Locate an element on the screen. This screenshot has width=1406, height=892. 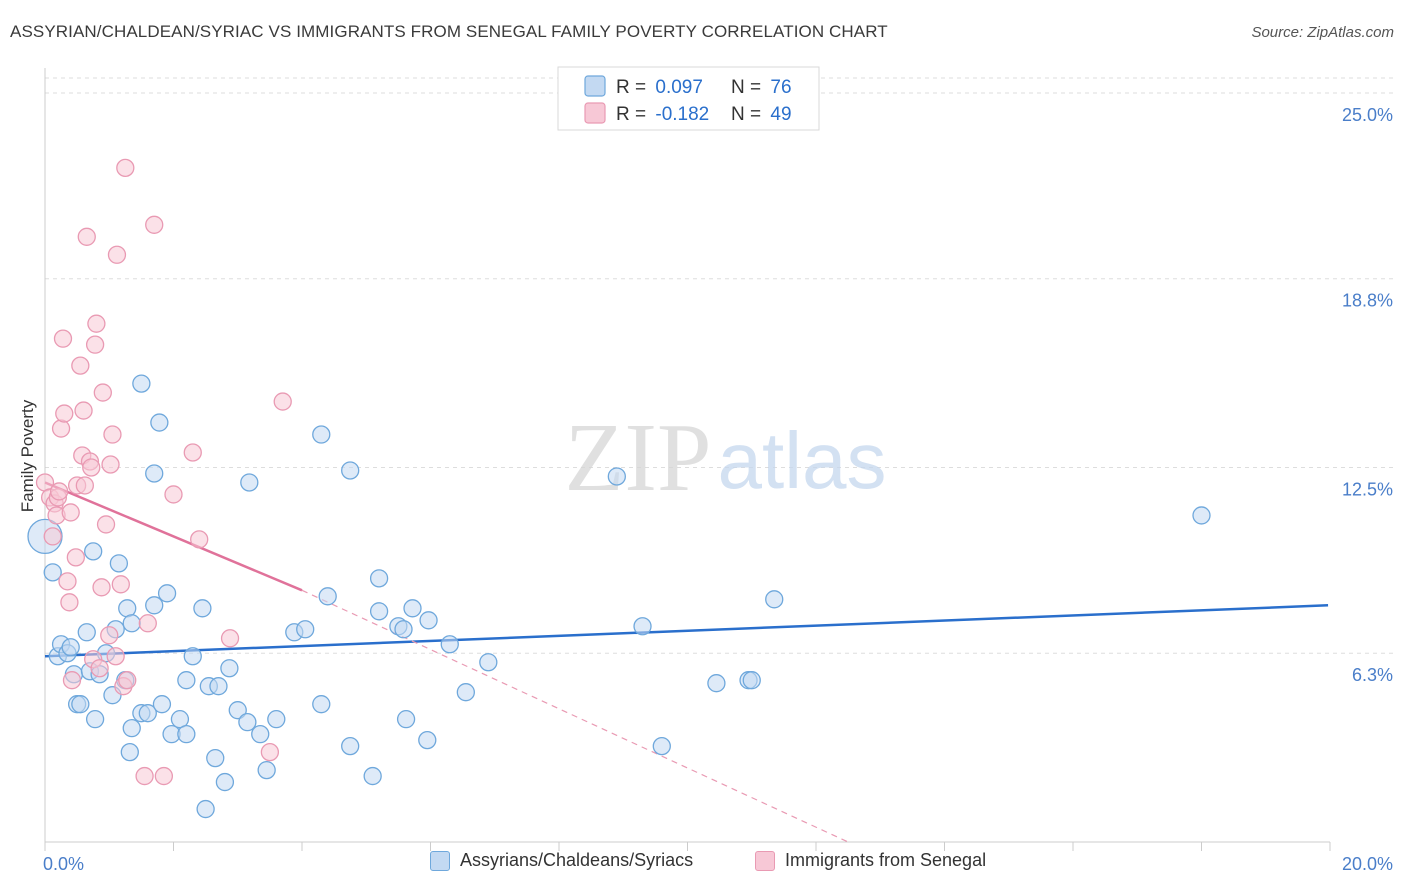
source-label: Source: ZipAtlas.com is located at coordinates (1322, 32).